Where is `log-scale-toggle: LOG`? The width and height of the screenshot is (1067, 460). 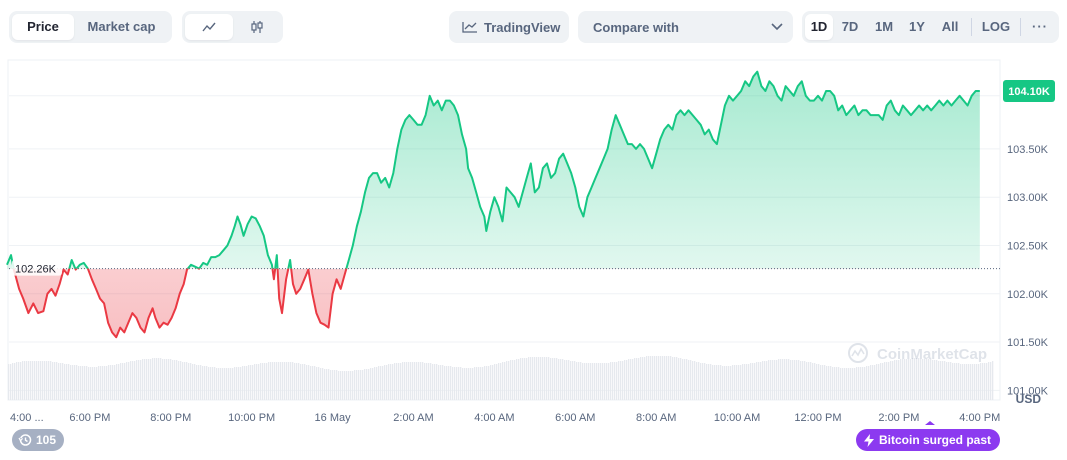
log-scale-toggle: LOG is located at coordinates (996, 26).